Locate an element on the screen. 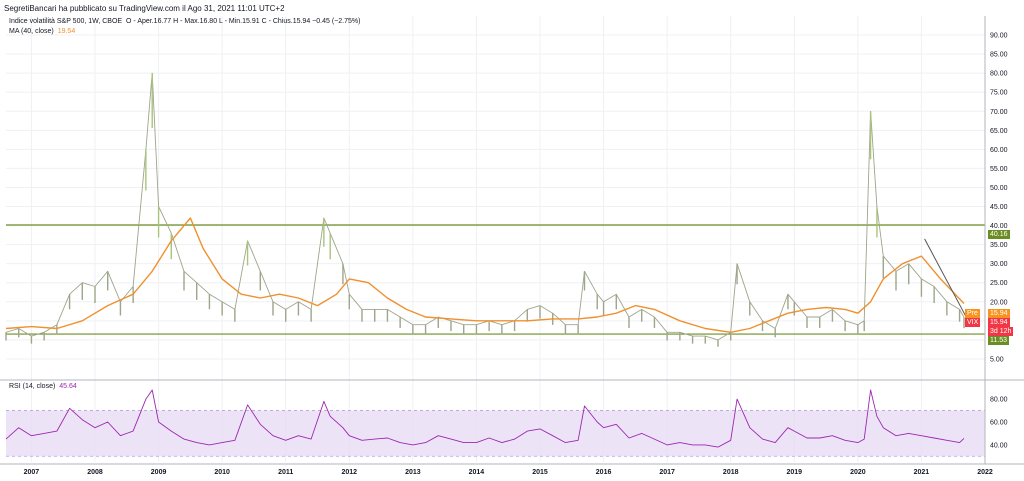  level-high-tag: 40.16 is located at coordinates (999, 234).